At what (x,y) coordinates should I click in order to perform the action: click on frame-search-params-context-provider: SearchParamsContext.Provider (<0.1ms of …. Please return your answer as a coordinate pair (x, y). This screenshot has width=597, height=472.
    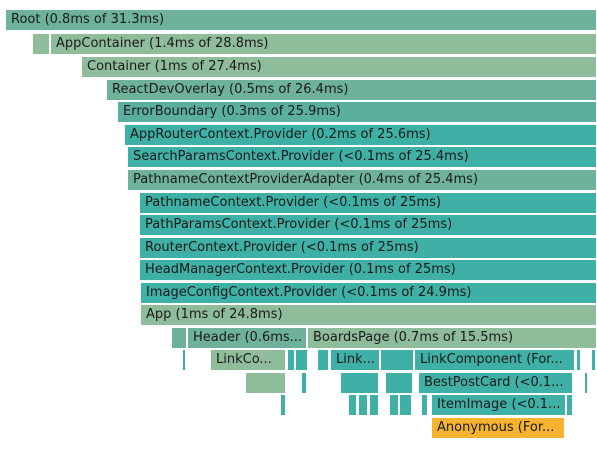
    Looking at the image, I should click on (362, 157).